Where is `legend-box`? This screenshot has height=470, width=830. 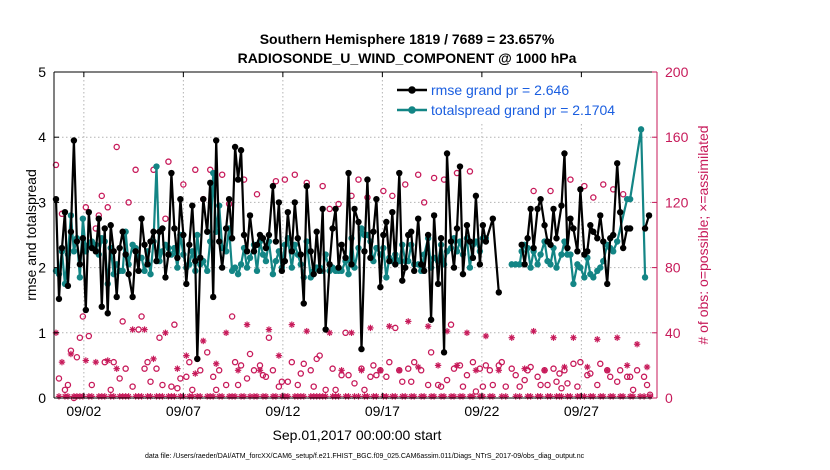
legend-box is located at coordinates (521, 102).